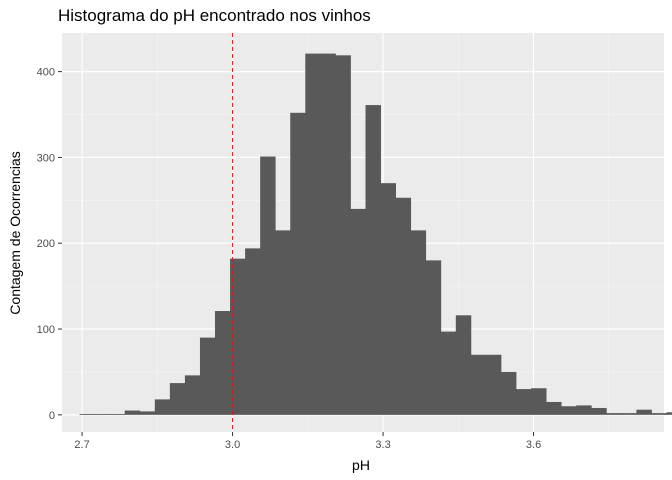  What do you see at coordinates (382, 445) in the screenshot?
I see `x-tick-label: 3.3` at bounding box center [382, 445].